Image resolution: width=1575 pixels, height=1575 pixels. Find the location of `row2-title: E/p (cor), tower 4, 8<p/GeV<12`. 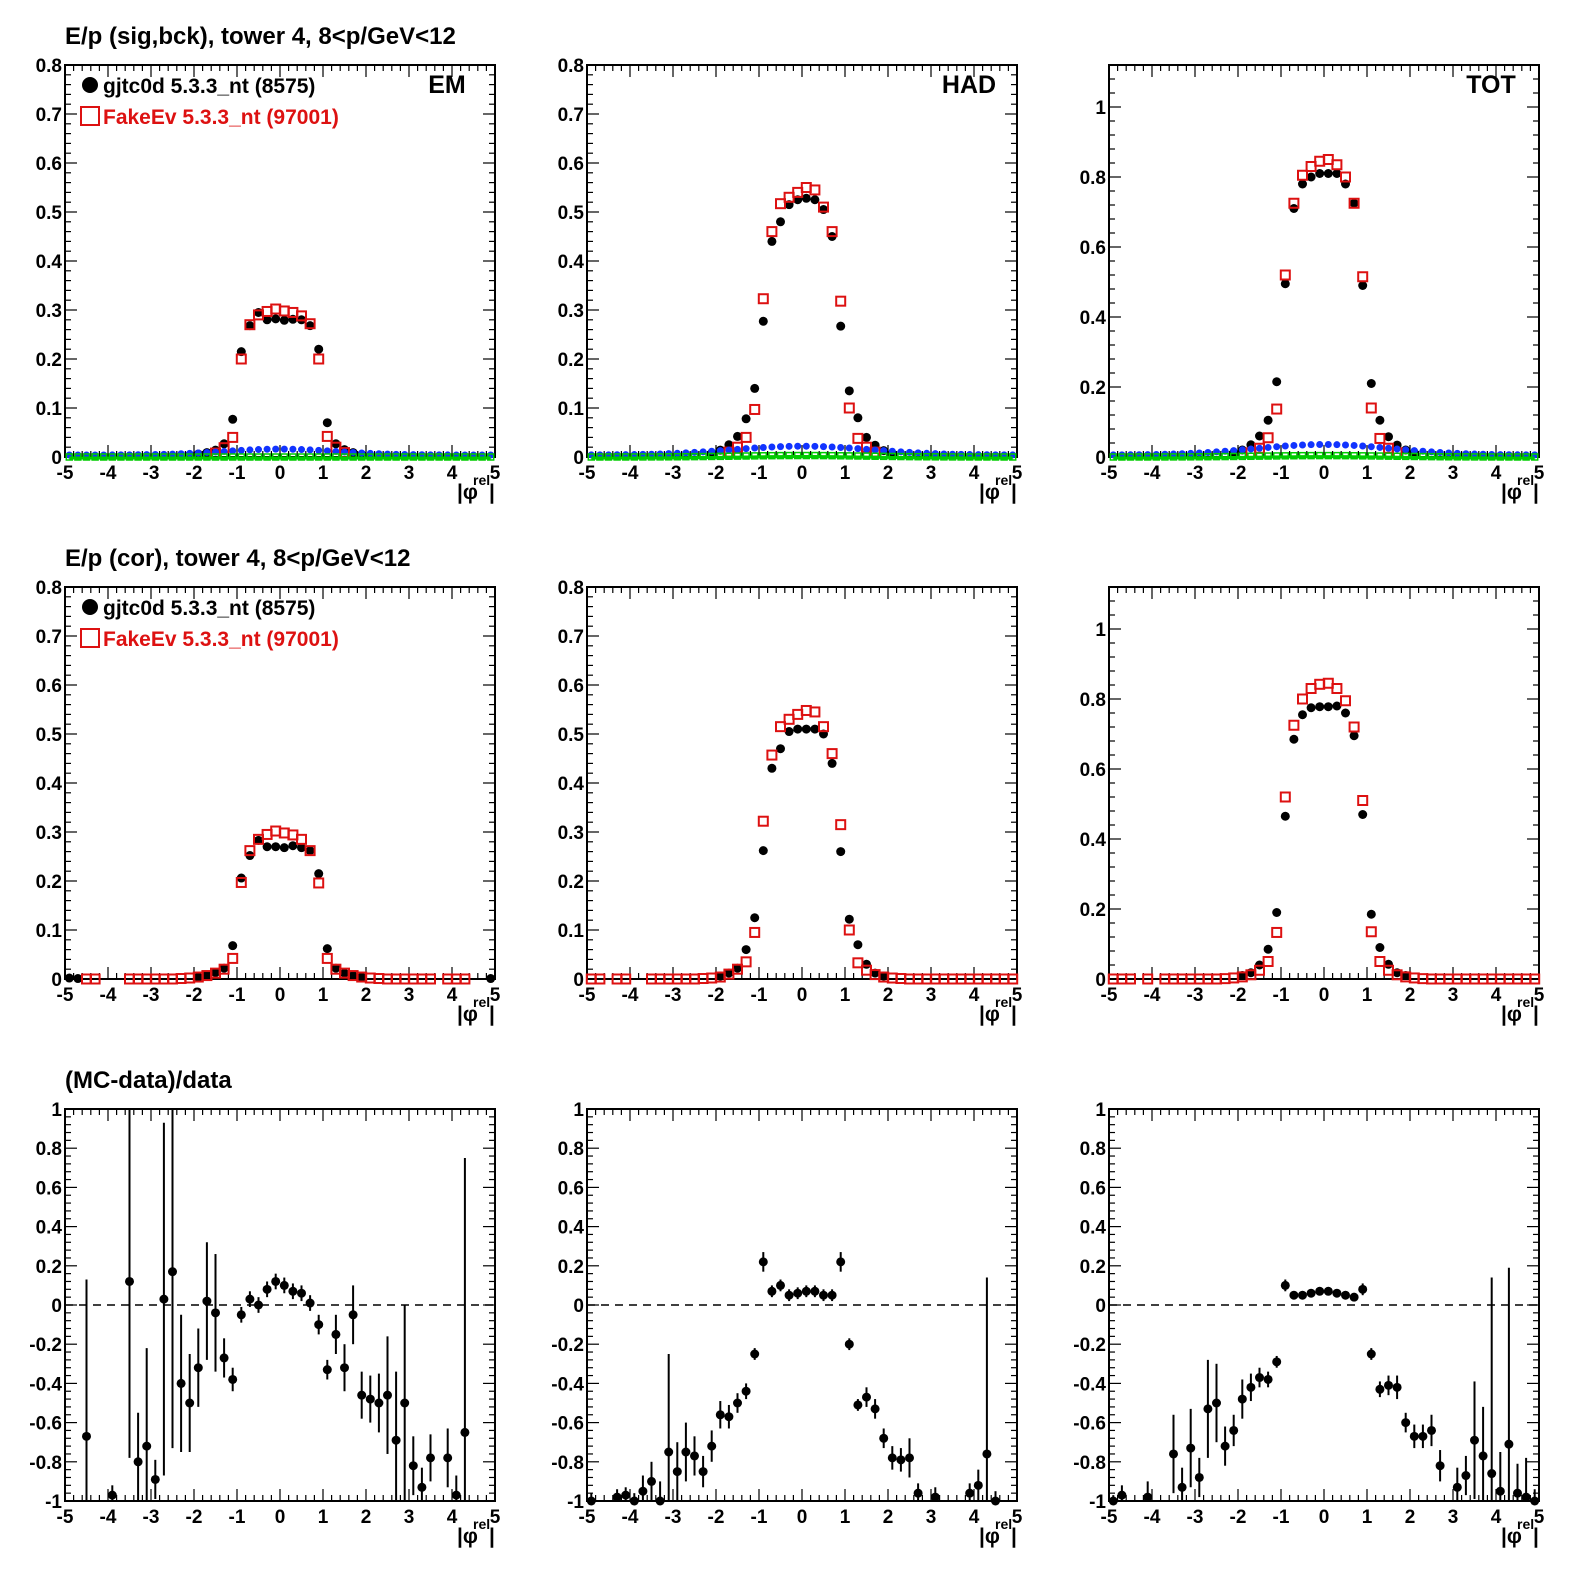

row2-title: E/p (cor), tower 4, 8<p/GeV<12 is located at coordinates (237, 558).